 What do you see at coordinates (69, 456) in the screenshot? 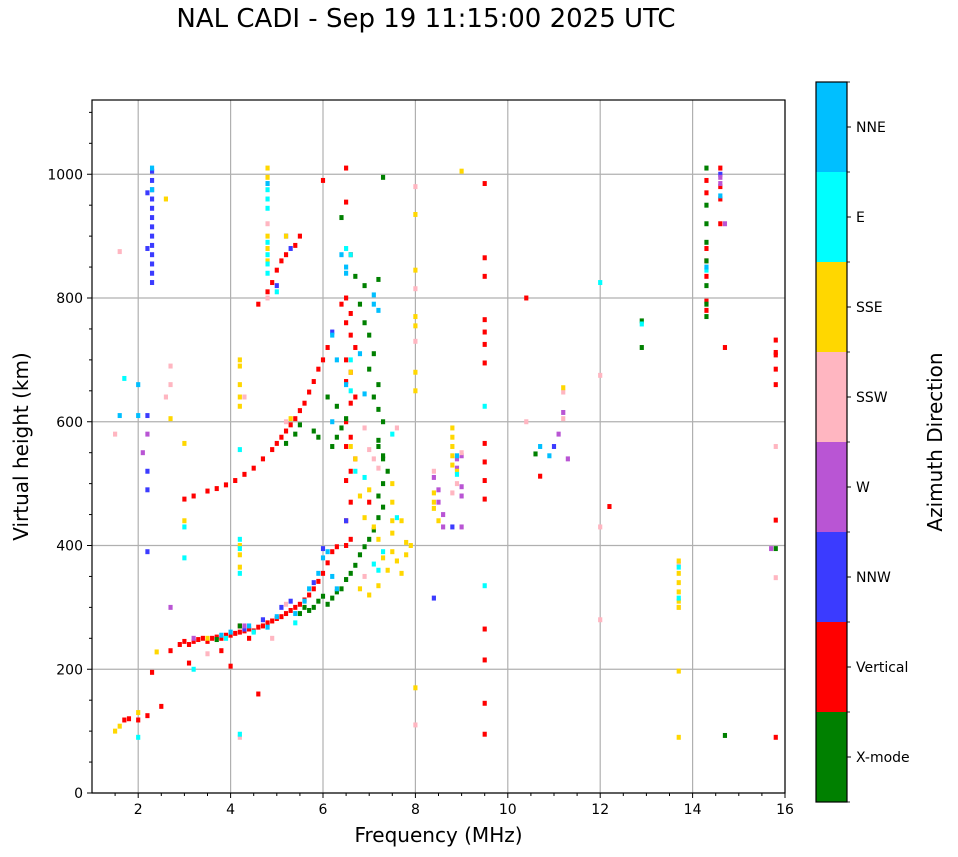
I see `y-axis-ticks: 0 200 400 600 800 1000` at bounding box center [69, 456].